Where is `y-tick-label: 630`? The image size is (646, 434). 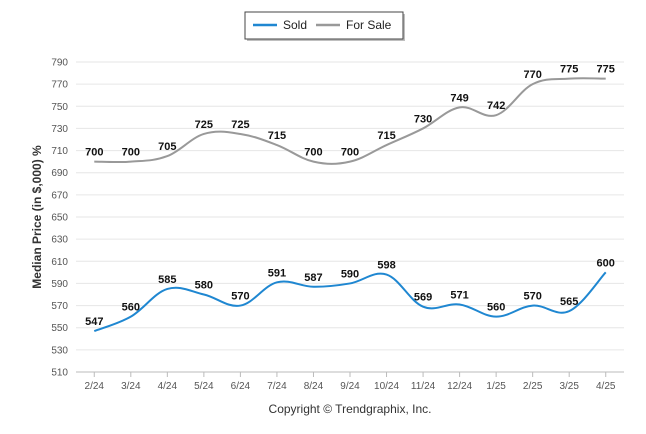 y-tick-label: 630 is located at coordinates (59, 240).